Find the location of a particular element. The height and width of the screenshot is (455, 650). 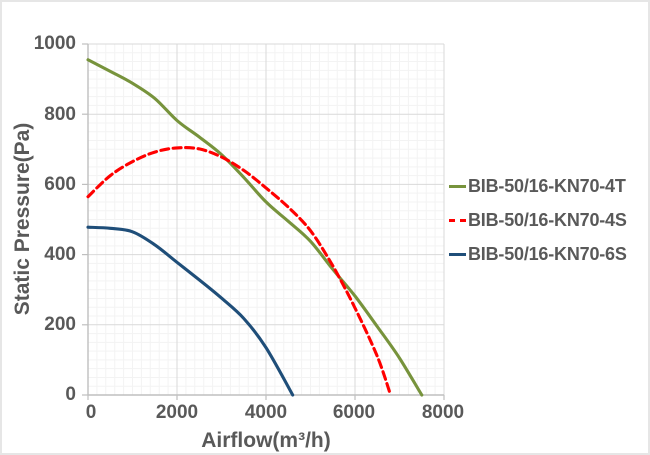

legend-swatch-dashed-red is located at coordinates (457, 220).